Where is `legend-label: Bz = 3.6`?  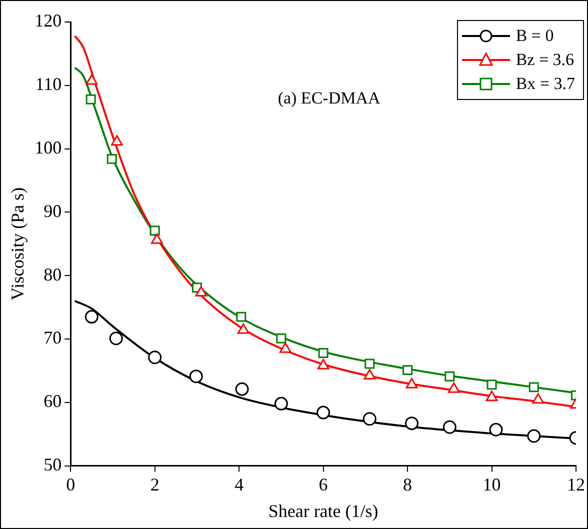
legend-label: Bz = 3.6 is located at coordinates (545, 60).